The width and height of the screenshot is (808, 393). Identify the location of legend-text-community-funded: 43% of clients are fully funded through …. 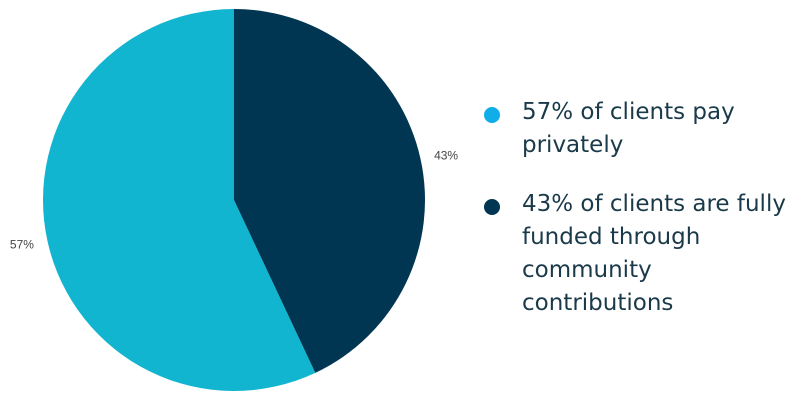
(654, 253).